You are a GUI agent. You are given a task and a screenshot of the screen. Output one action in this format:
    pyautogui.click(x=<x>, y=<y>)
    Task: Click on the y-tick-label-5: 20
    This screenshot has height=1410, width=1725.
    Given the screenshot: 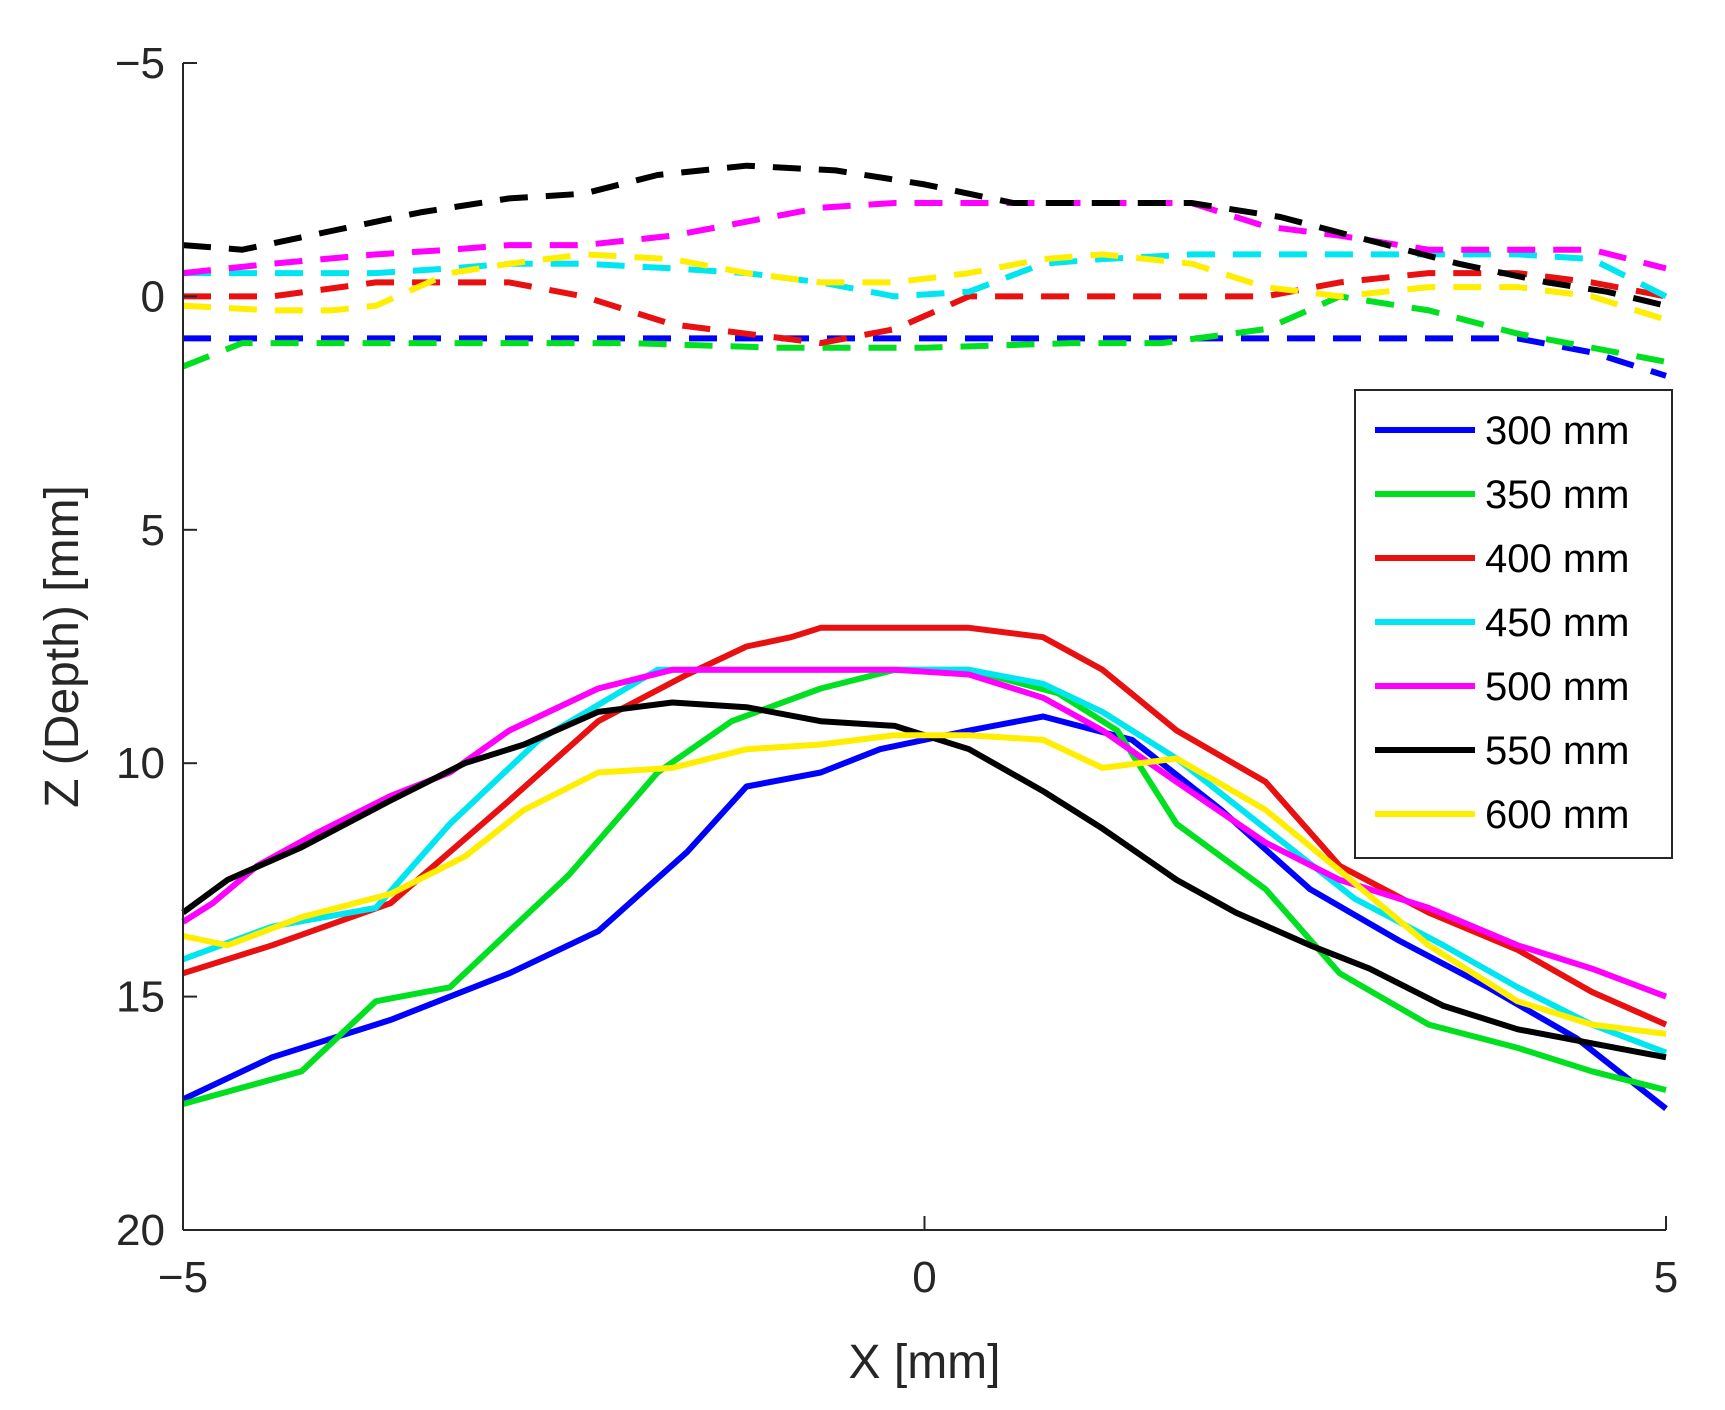 What is the action you would take?
    pyautogui.click(x=140, y=1230)
    